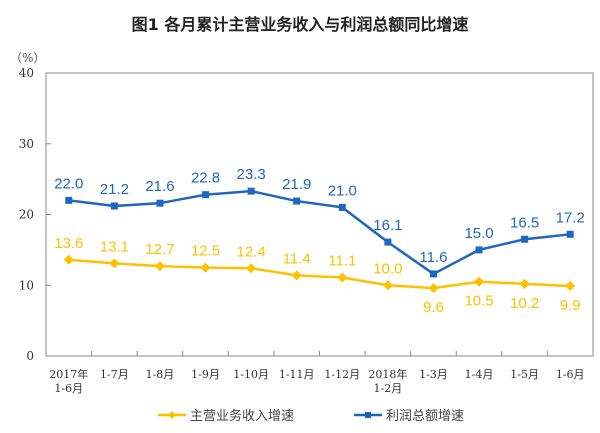 Image resolution: width=600 pixels, height=433 pixels. Describe the element at coordinates (26, 215) in the screenshot. I see `y-tick-label: 20` at that location.